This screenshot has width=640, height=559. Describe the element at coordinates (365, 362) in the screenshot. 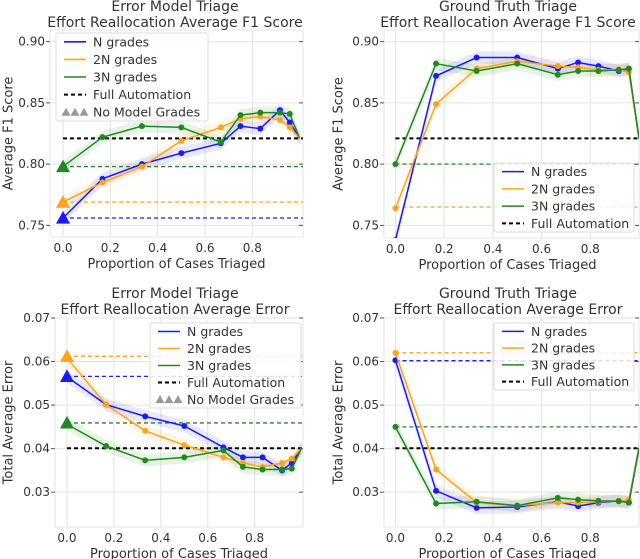

I see `y-tick-label: 0.06` at that location.